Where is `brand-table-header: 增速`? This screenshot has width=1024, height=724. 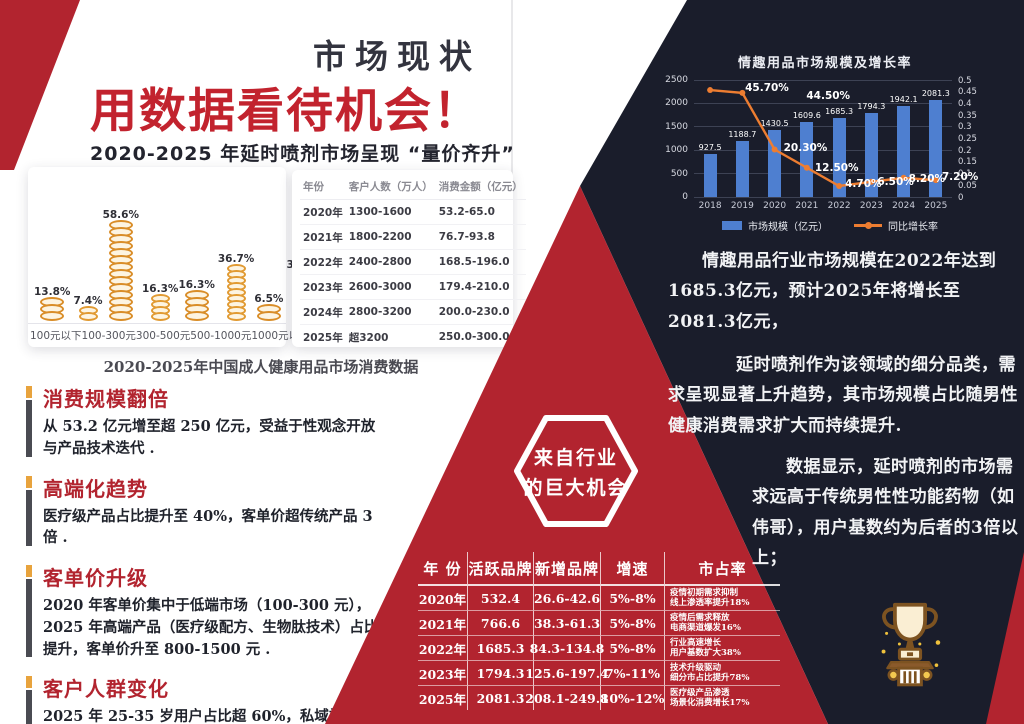 brand-table-header: 增速 is located at coordinates (632, 569).